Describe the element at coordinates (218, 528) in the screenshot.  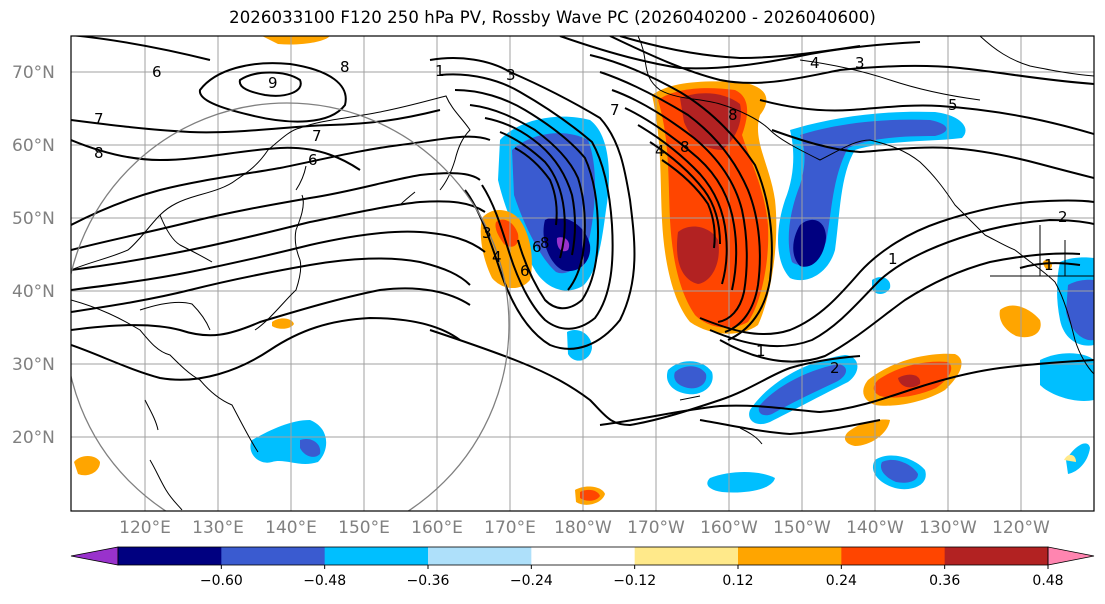
I see `lon-tick-label: 130°E` at that location.